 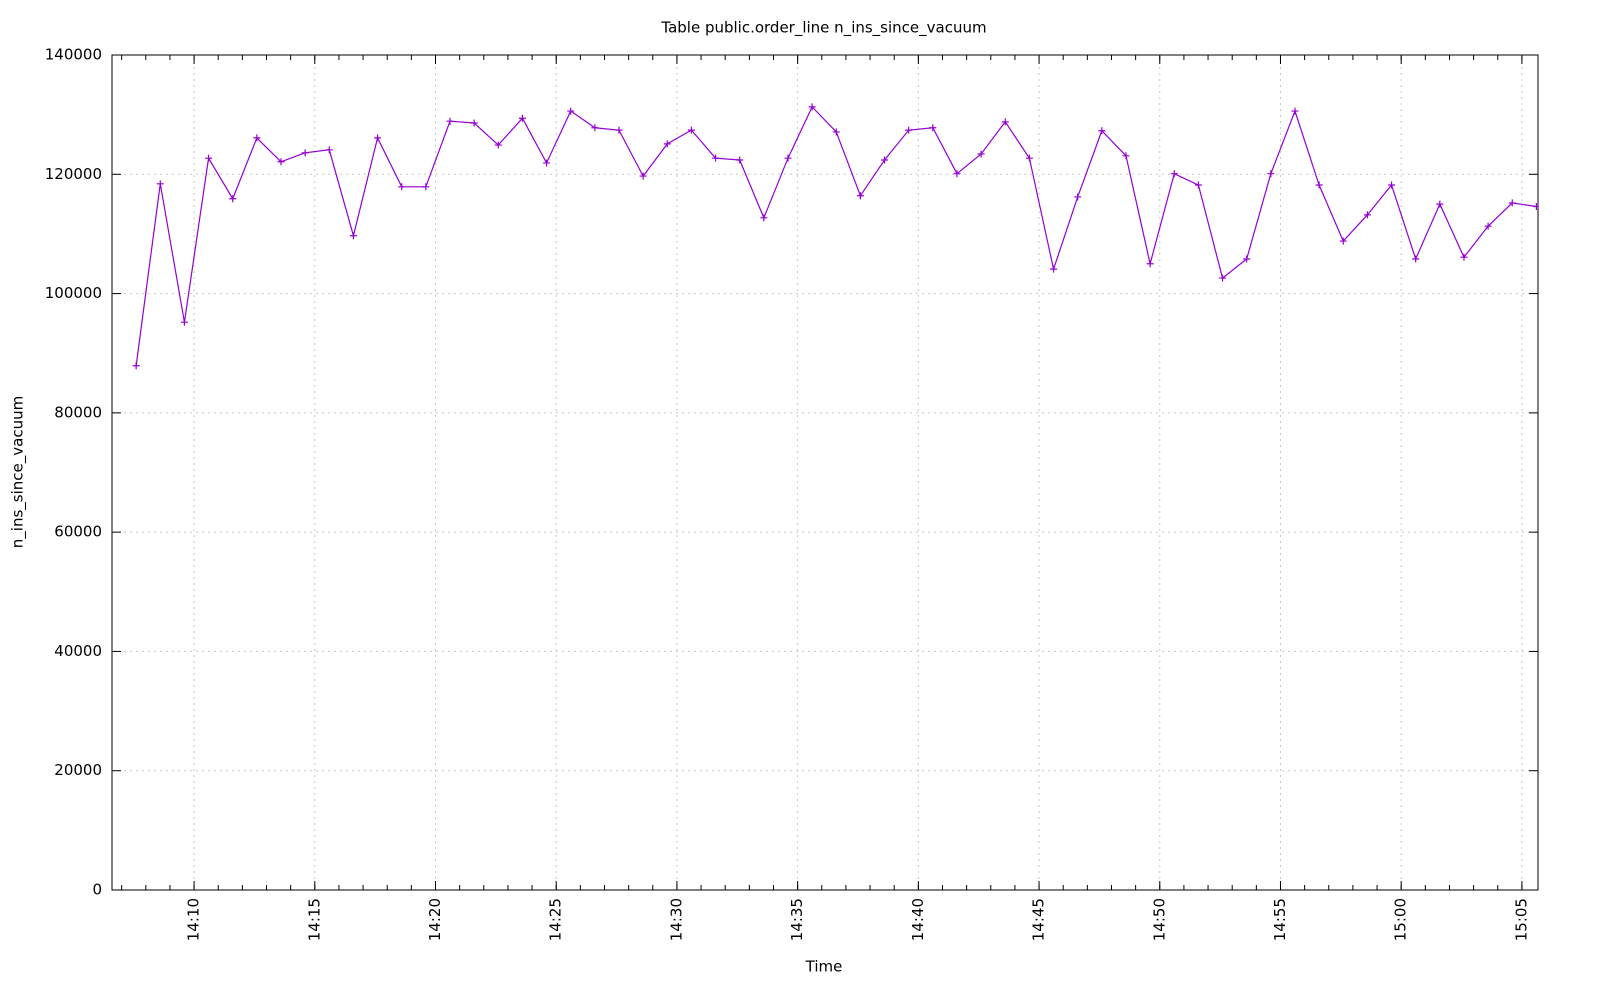 I want to click on x-tick-label: 14:20, so click(x=435, y=919).